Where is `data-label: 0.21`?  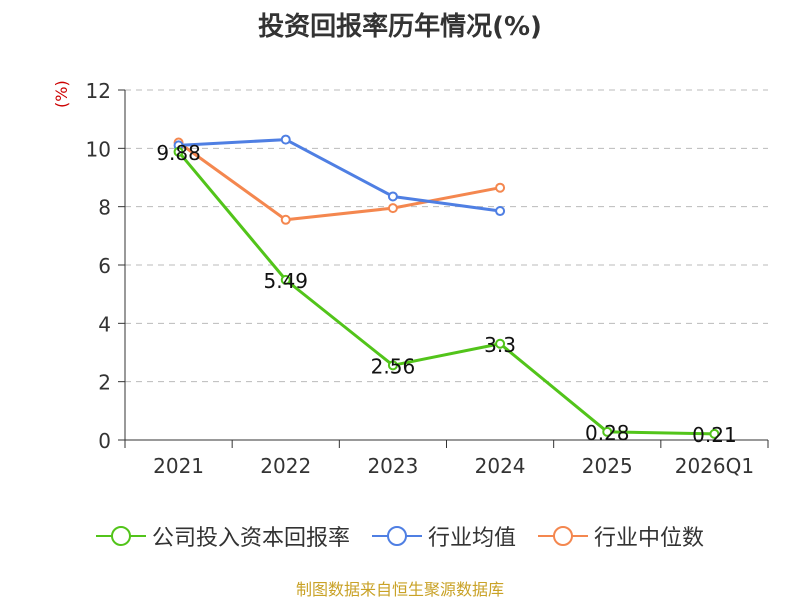
data-label: 0.21 is located at coordinates (714, 435).